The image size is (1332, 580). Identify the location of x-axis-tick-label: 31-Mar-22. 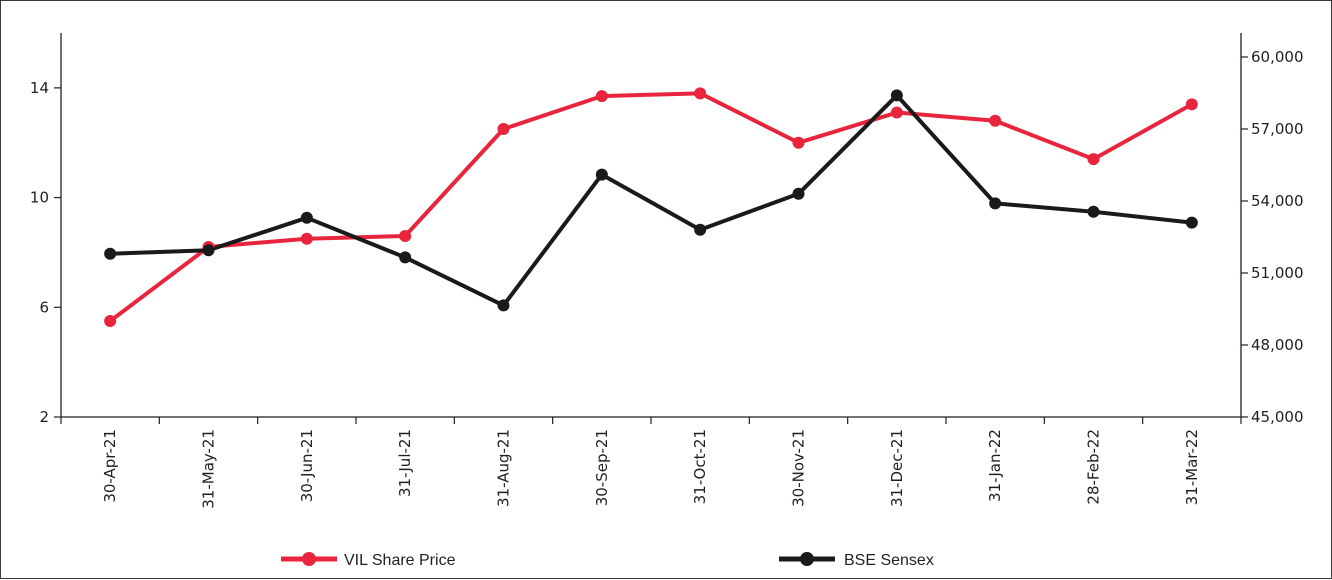
(1192, 467).